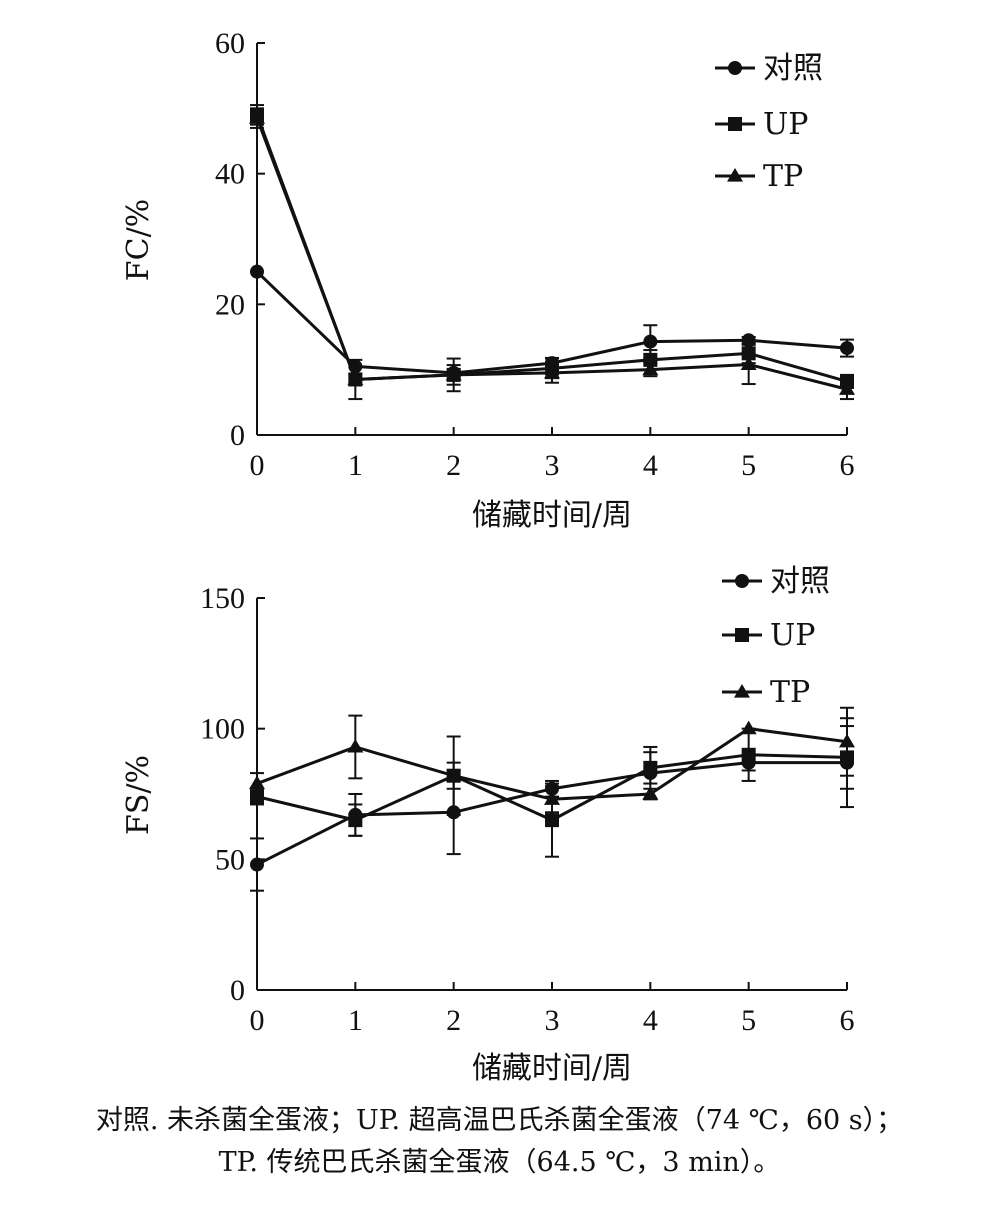  What do you see at coordinates (742, 691) in the screenshot?
I see `chart-2-series-3-legend-marker` at bounding box center [742, 691].